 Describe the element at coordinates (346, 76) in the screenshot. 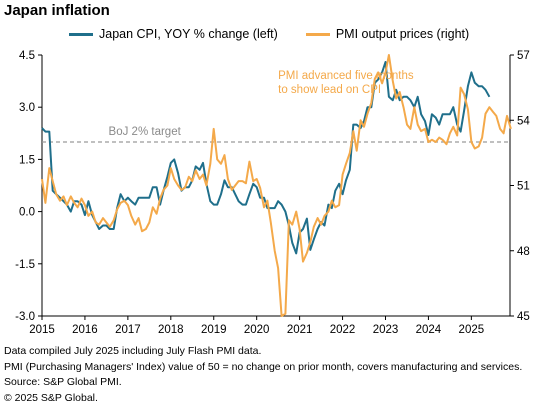

I see `annotation-line: PMI advanced five months` at that location.